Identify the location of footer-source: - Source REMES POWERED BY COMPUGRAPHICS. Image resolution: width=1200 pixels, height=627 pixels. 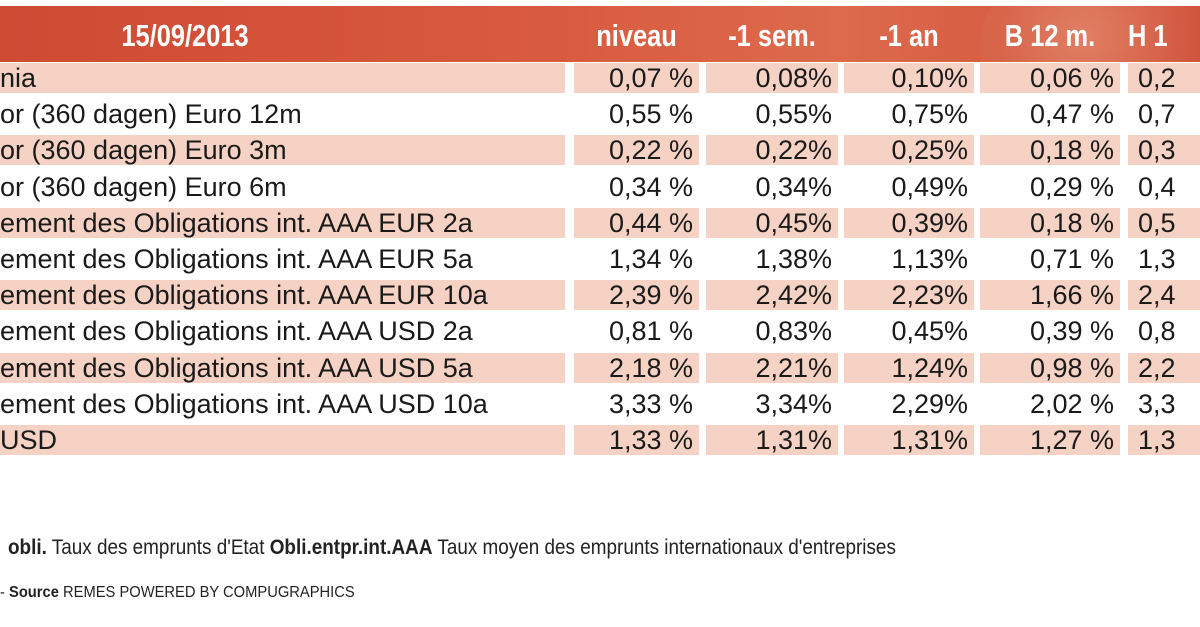
(177, 593).